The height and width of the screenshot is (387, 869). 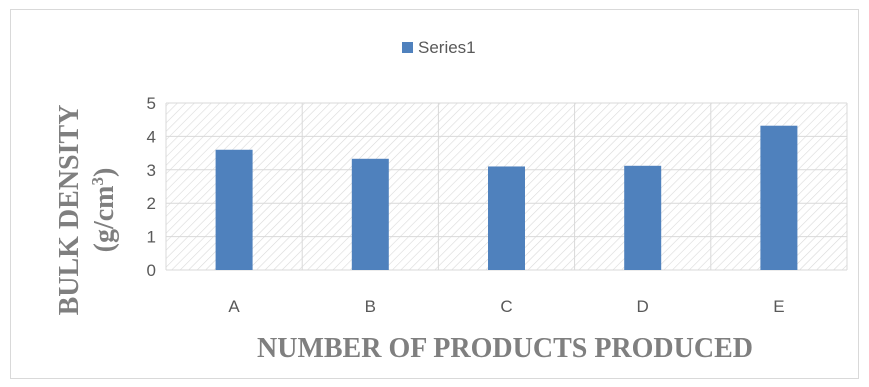 I want to click on x-axis-ticks: A B C D E, so click(x=506, y=306).